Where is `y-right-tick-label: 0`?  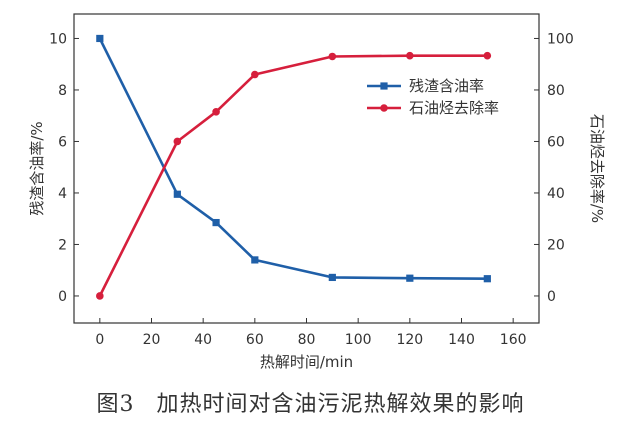 y-right-tick-label: 0 is located at coordinates (551, 297).